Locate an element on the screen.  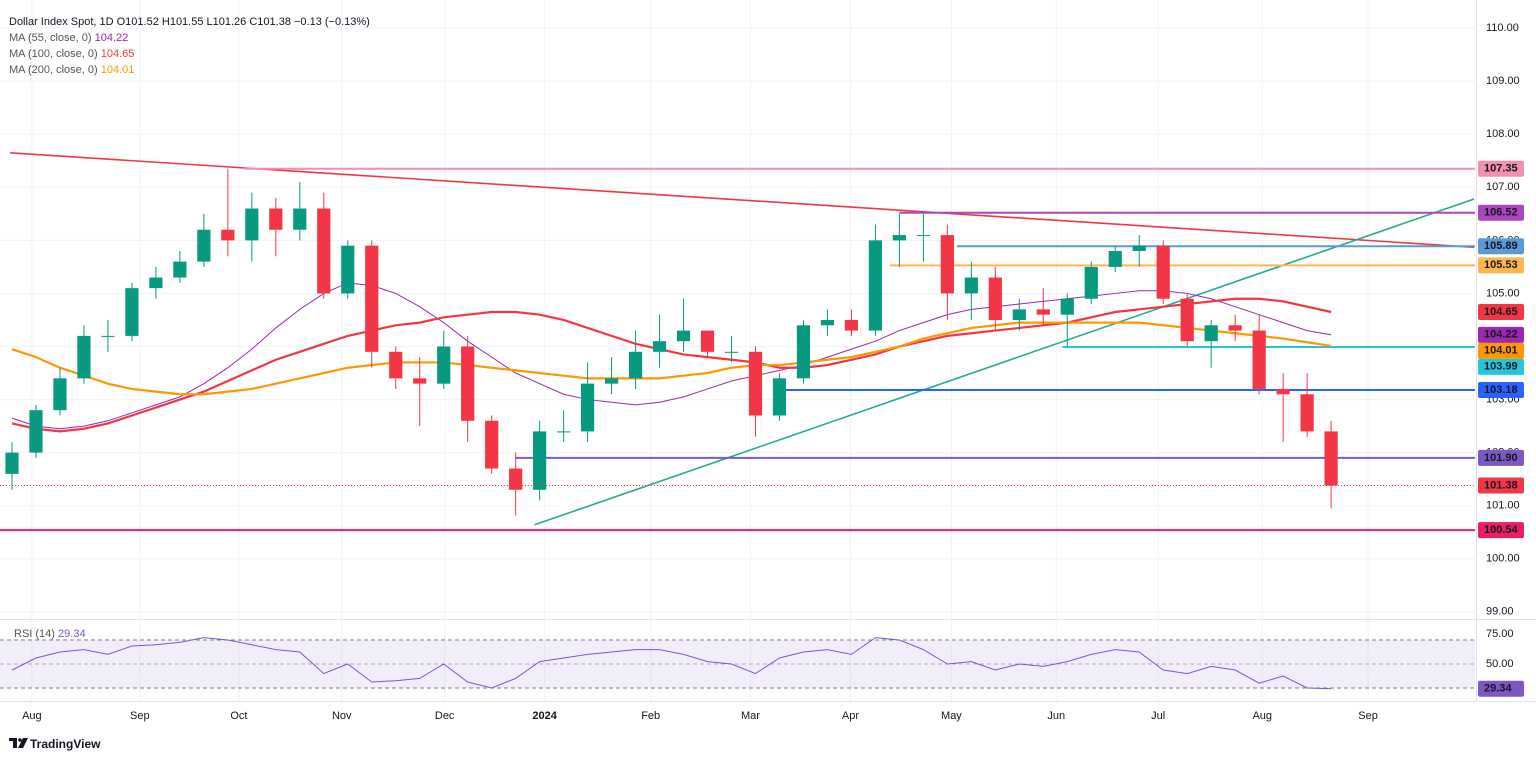
ma-name: MA (55, close, 0) is located at coordinates (50, 38).